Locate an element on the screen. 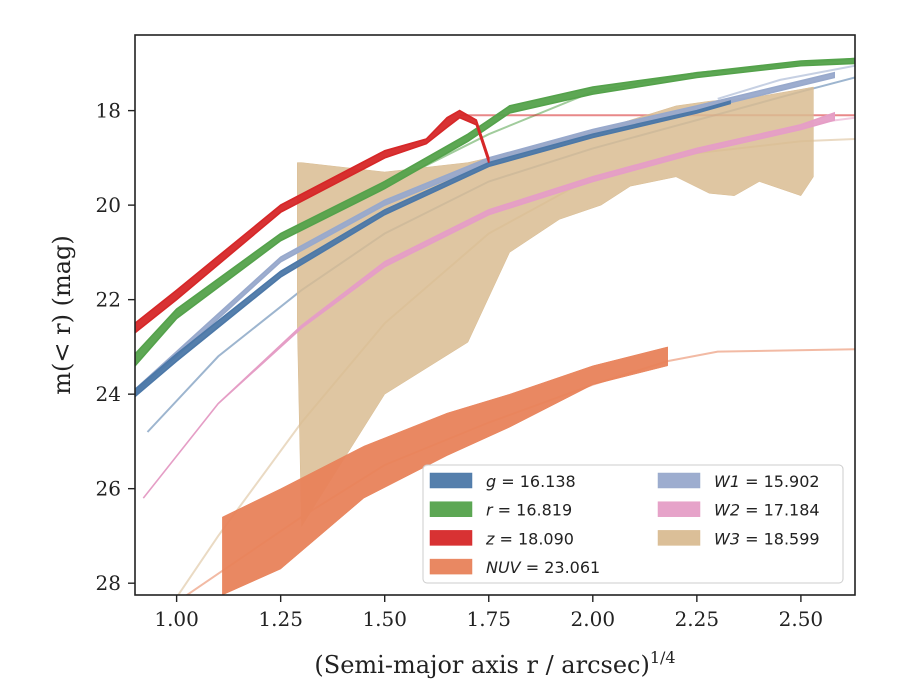 This screenshot has height=700, width=900. x-axis-ticks: 1.00 1.25 1.50 1.75 2.00 2.25 2.50 is located at coordinates (488, 613).